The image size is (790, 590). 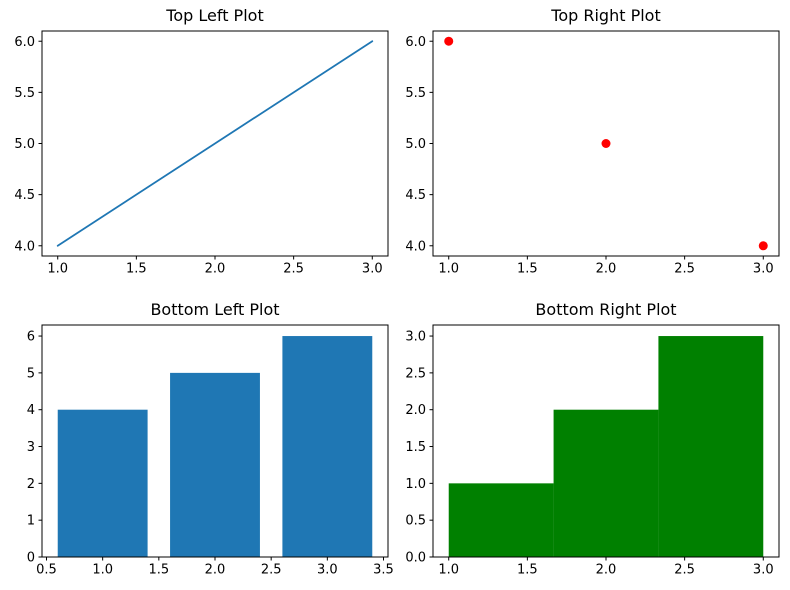 What do you see at coordinates (415, 410) in the screenshot?
I see `y-tick-label: 2.0` at bounding box center [415, 410].